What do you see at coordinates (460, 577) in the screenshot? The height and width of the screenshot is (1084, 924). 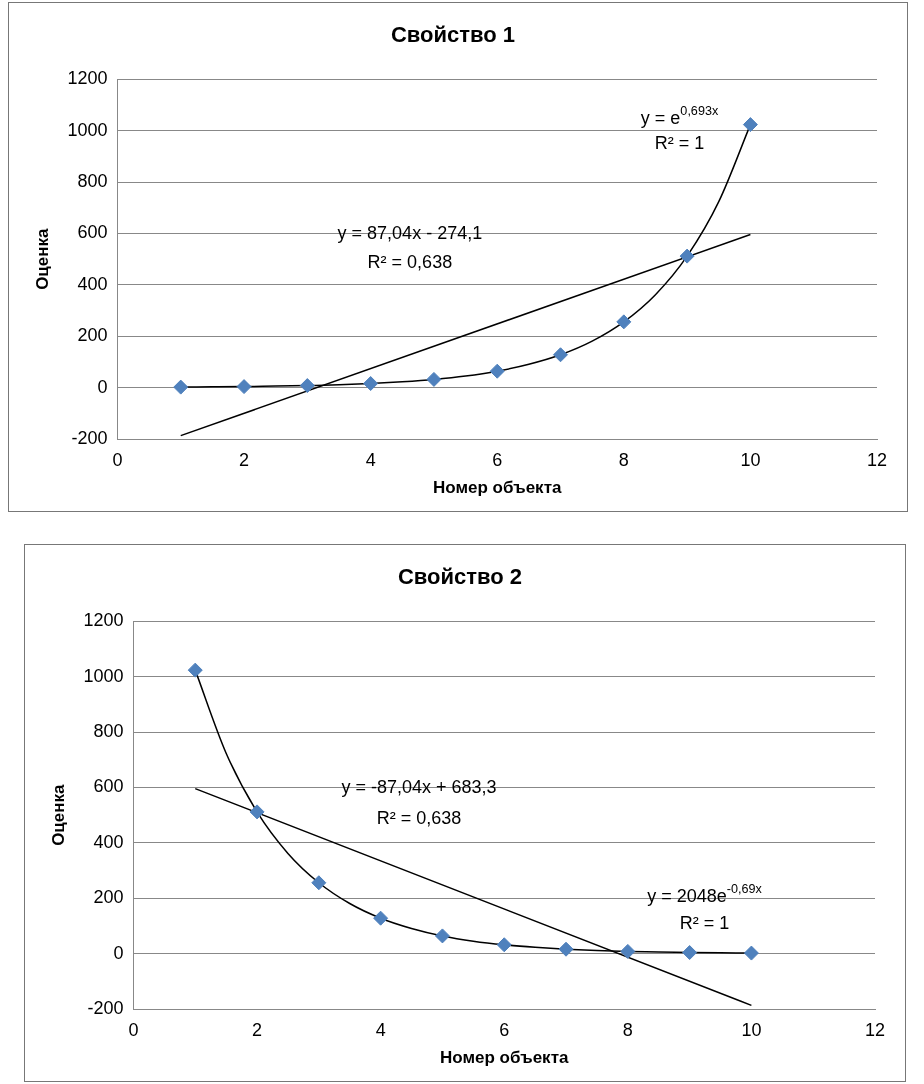 I see `chart-title: Свойство 2` at bounding box center [460, 577].